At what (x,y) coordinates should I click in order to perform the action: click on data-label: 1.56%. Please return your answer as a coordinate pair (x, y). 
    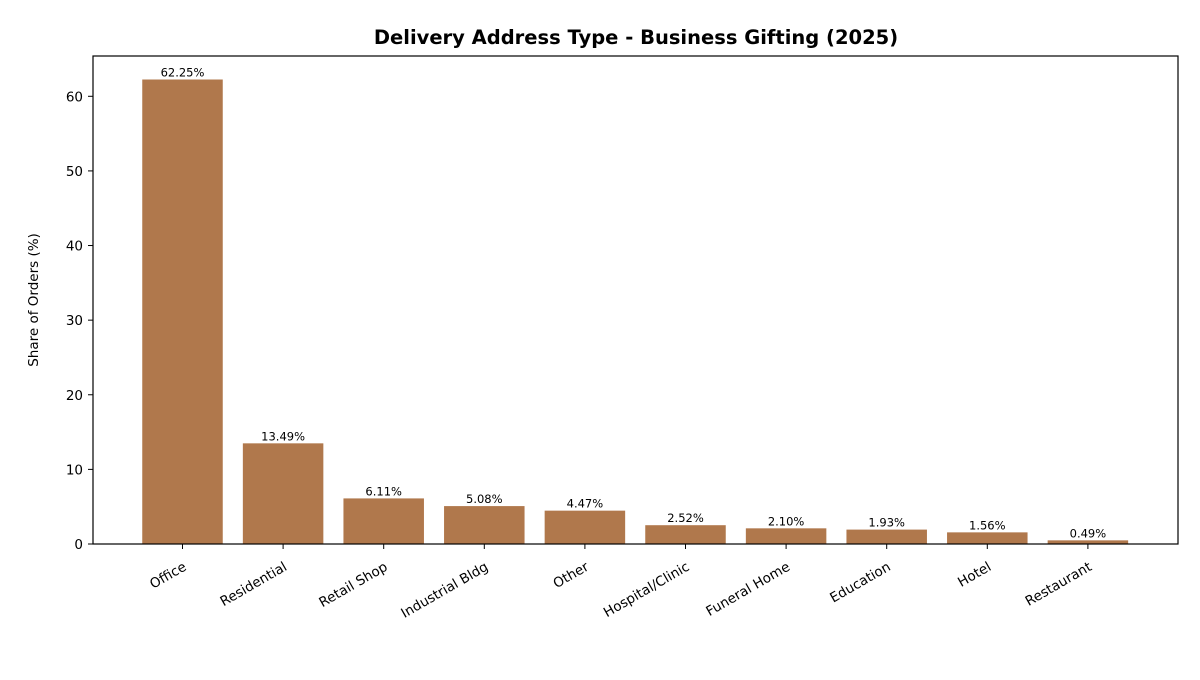
    Looking at the image, I should click on (987, 525).